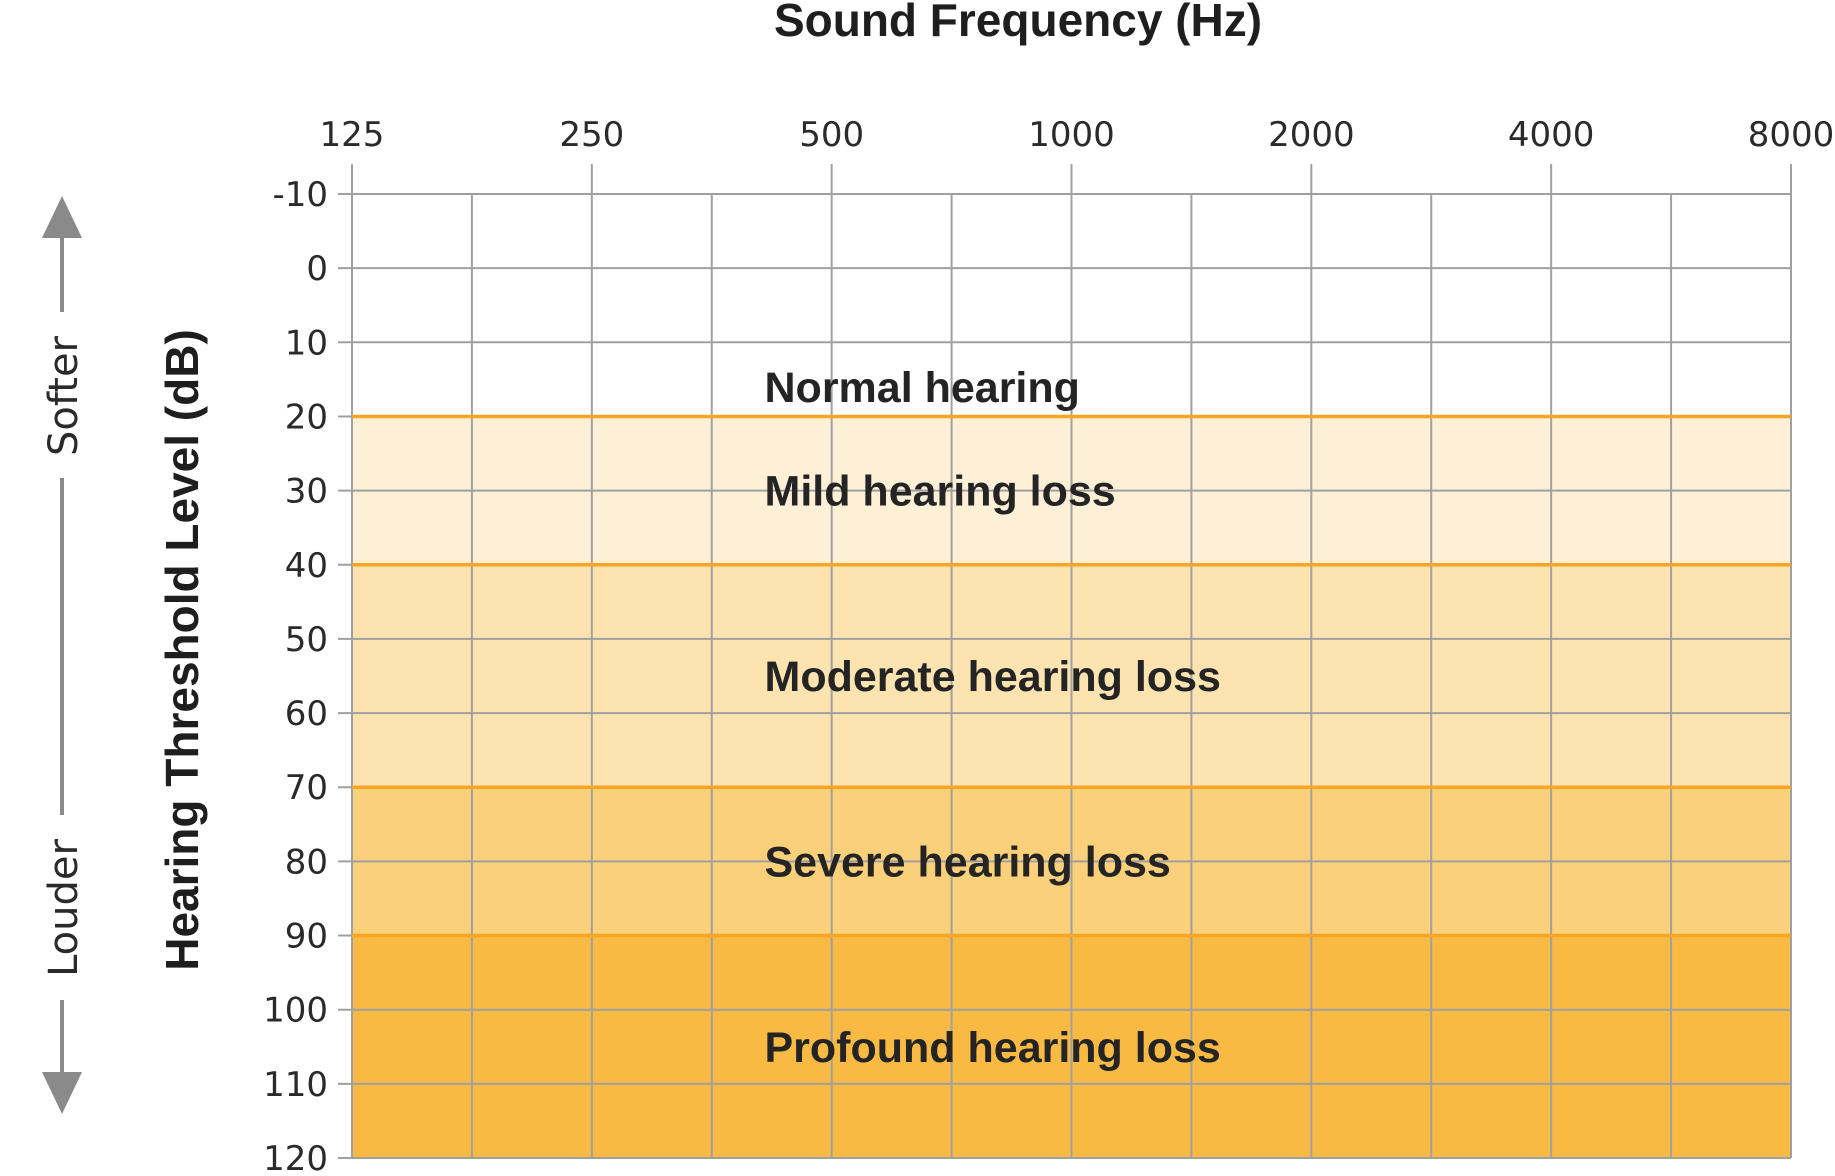 Image resolution: width=1835 pixels, height=1176 pixels. What do you see at coordinates (306, 343) in the screenshot?
I see `y-tick-label: 10` at bounding box center [306, 343].